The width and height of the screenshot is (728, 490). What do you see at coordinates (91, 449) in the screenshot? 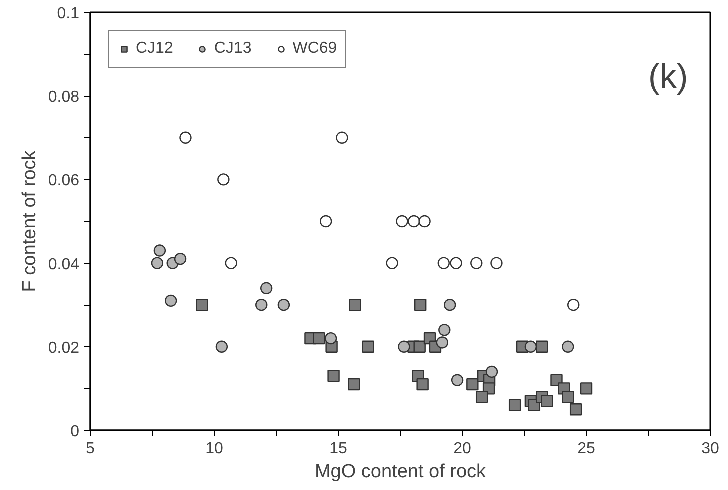
I see `x-tick-label: 5` at bounding box center [91, 449].